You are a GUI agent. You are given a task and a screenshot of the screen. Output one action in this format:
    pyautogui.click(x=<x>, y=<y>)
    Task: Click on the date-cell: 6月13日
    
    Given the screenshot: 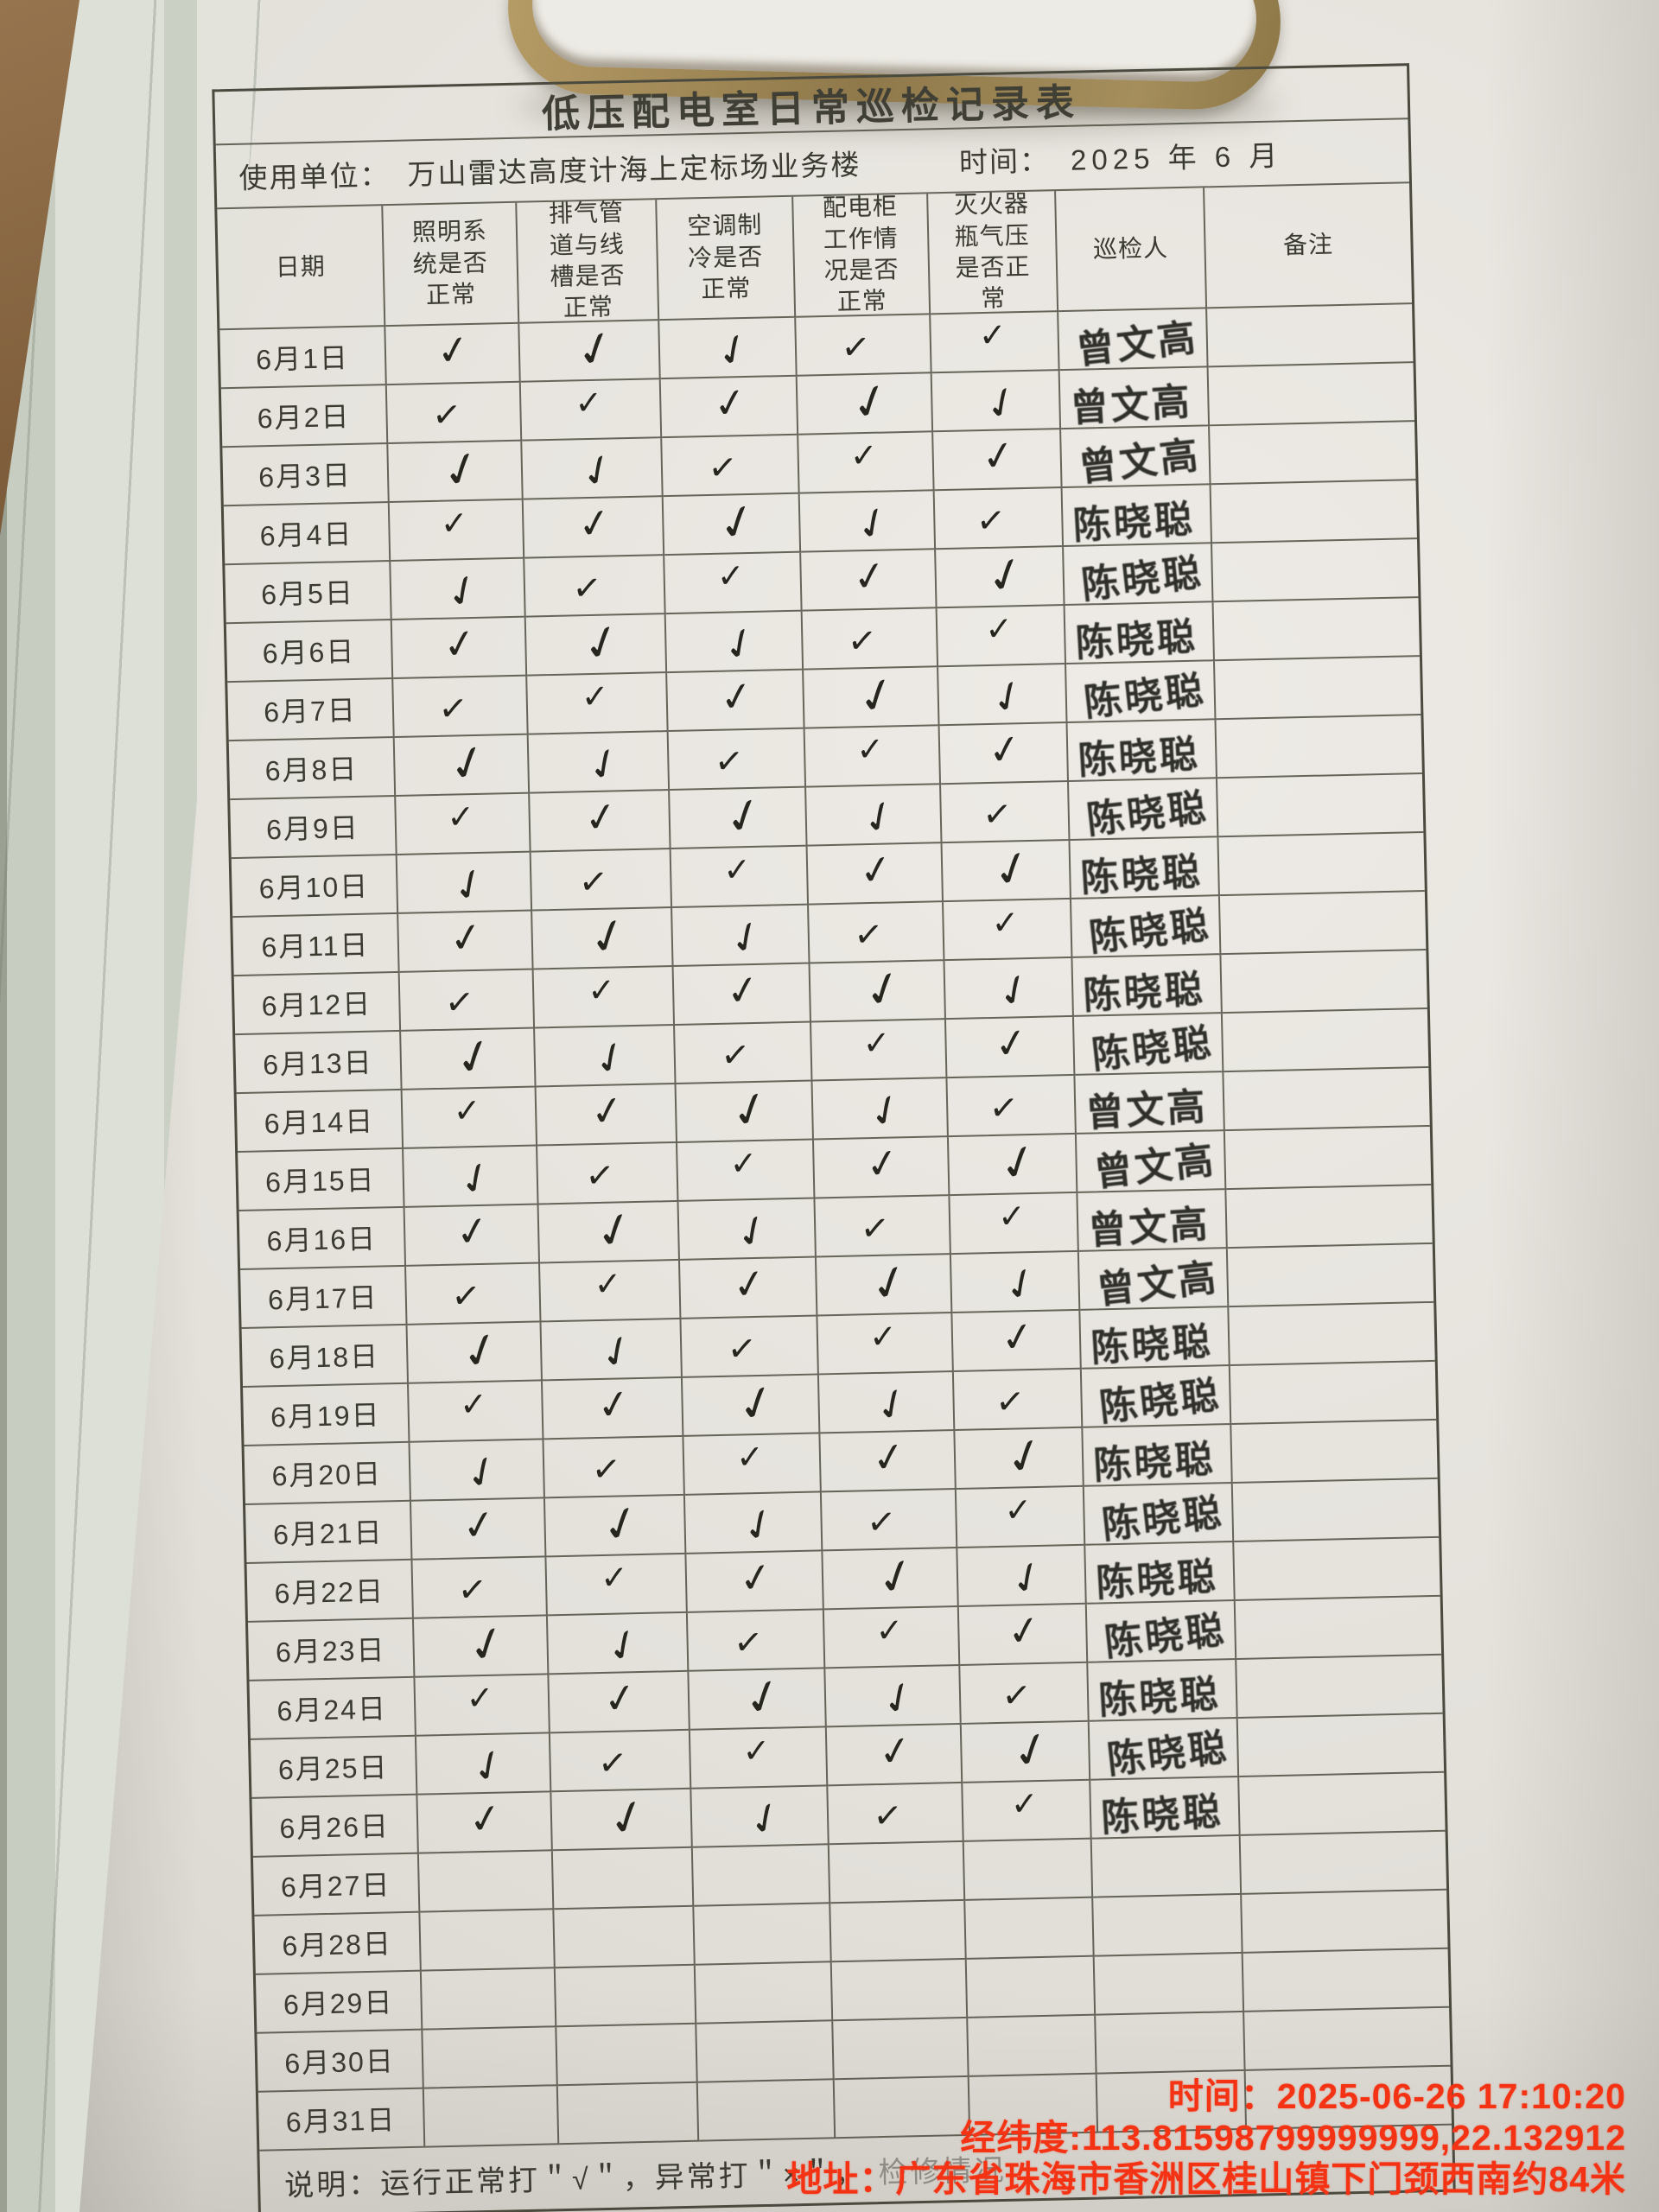 What is the action you would take?
    pyautogui.click(x=319, y=1063)
    